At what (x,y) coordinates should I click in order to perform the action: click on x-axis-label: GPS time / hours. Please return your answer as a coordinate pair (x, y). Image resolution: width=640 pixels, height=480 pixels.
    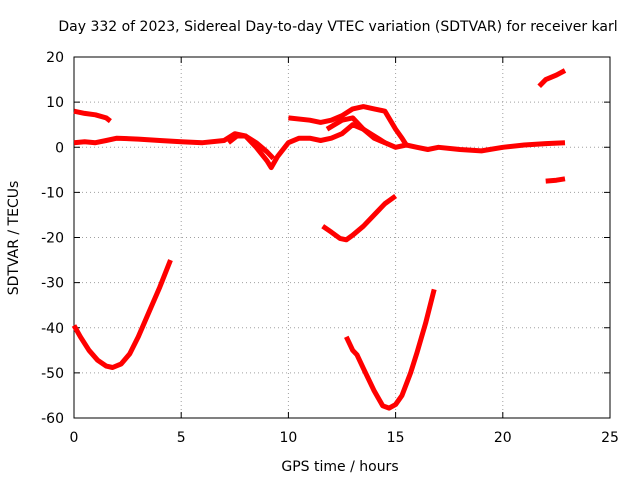
    Looking at the image, I should click on (339, 467).